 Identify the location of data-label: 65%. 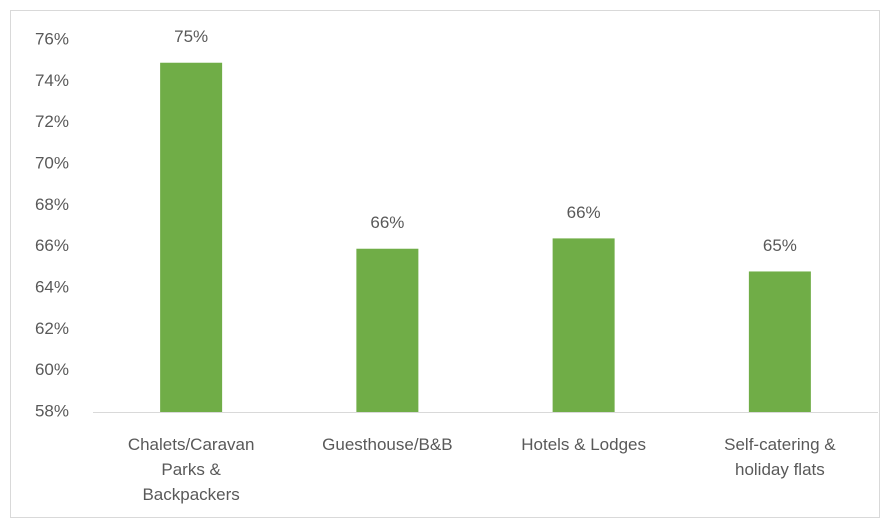
(780, 245).